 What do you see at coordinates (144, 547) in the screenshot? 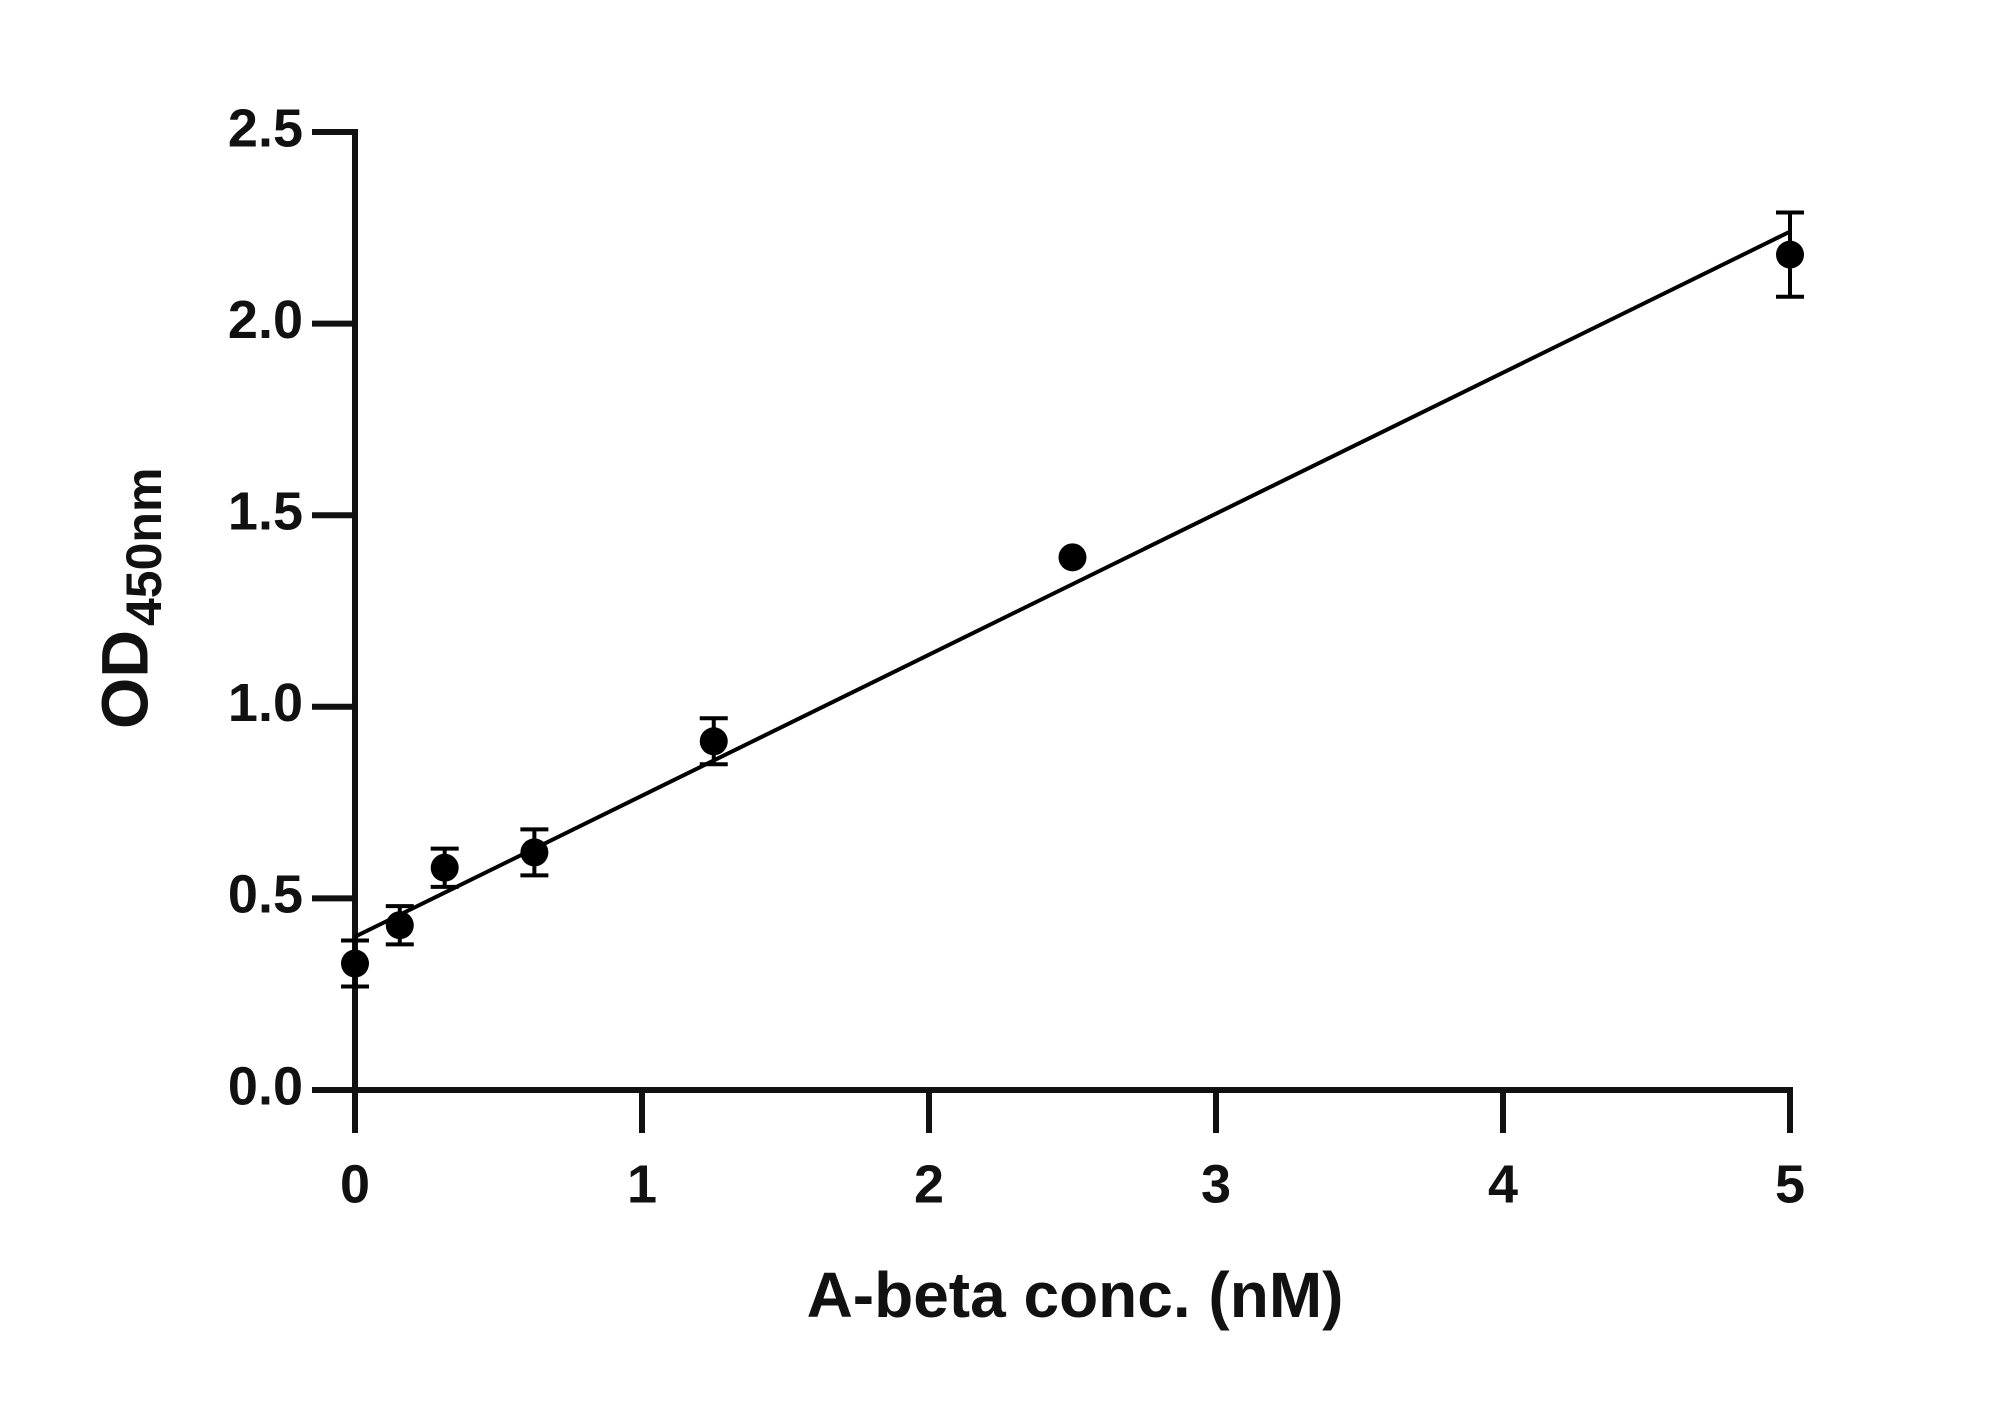
I see `y-axis-title-subscript: 450nm` at bounding box center [144, 547].